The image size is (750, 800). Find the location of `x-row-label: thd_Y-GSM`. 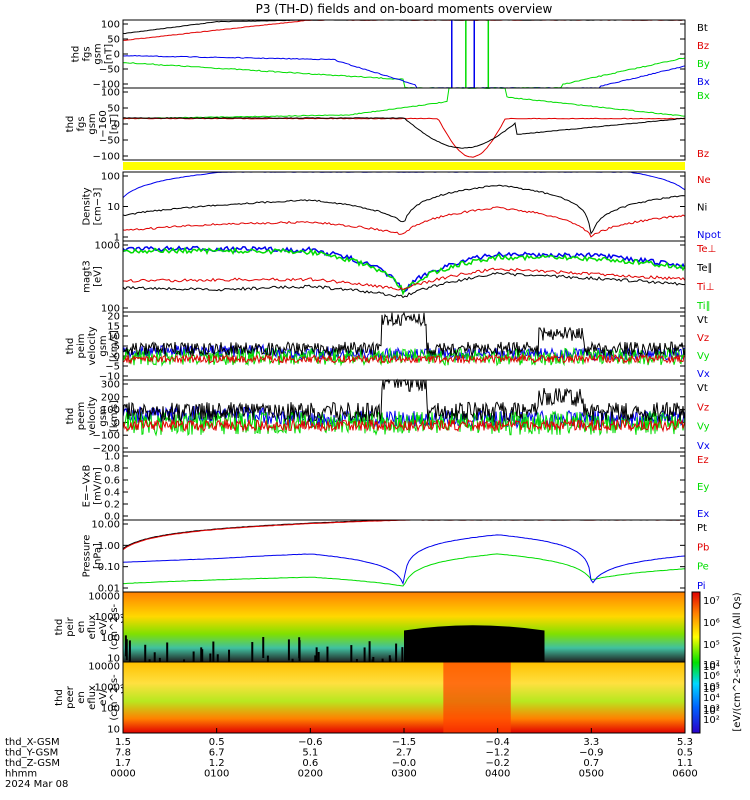

x-row-label: thd_Y-GSM is located at coordinates (31, 753).